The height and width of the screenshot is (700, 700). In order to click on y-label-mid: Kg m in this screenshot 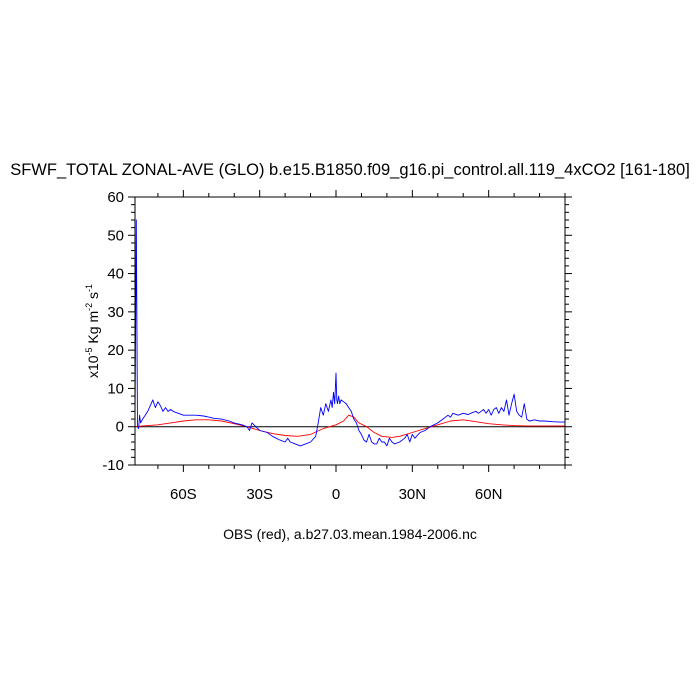, I will do `click(93, 329)`.